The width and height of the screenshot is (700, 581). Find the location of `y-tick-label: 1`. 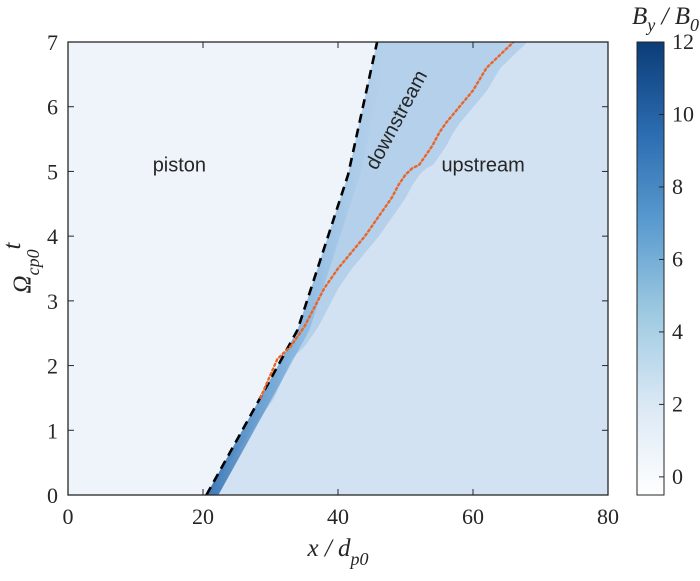

y-tick-label: 1 is located at coordinates (52, 430).